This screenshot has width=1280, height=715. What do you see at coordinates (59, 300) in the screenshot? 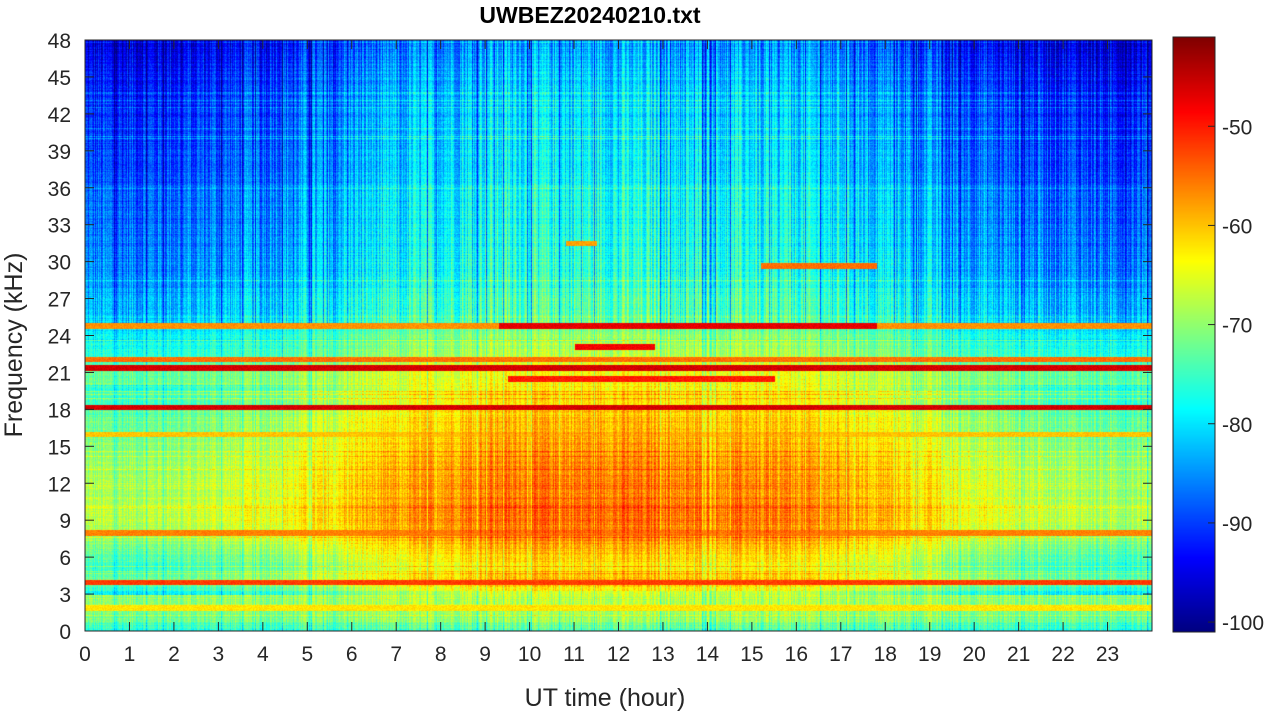
I see `y-tick-label: 27` at bounding box center [59, 300].